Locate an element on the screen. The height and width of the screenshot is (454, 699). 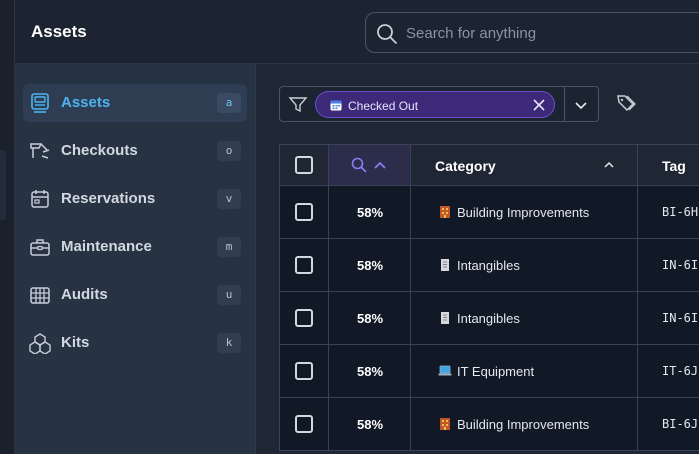
laptop-icon is located at coordinates (445, 370).